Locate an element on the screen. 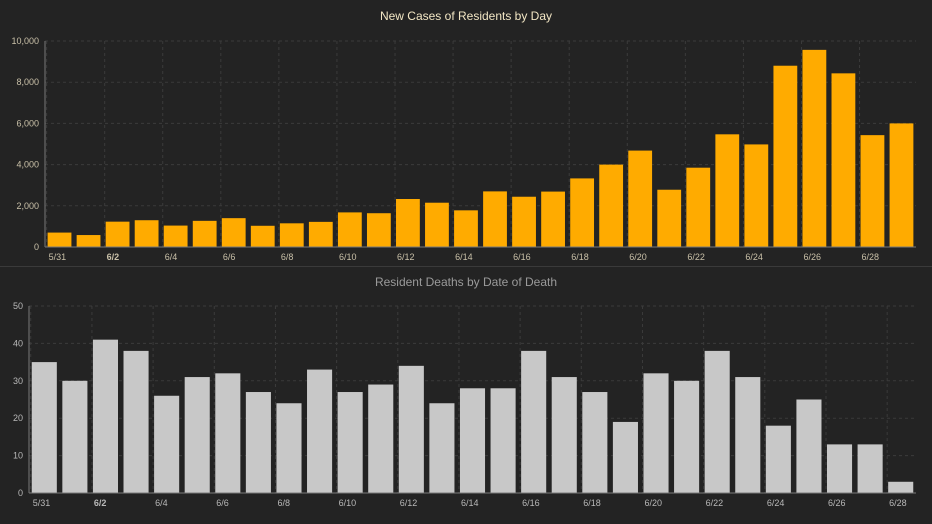 The width and height of the screenshot is (932, 524). chart-title-deaths: Resident Deaths by Date of Death is located at coordinates (466, 282).